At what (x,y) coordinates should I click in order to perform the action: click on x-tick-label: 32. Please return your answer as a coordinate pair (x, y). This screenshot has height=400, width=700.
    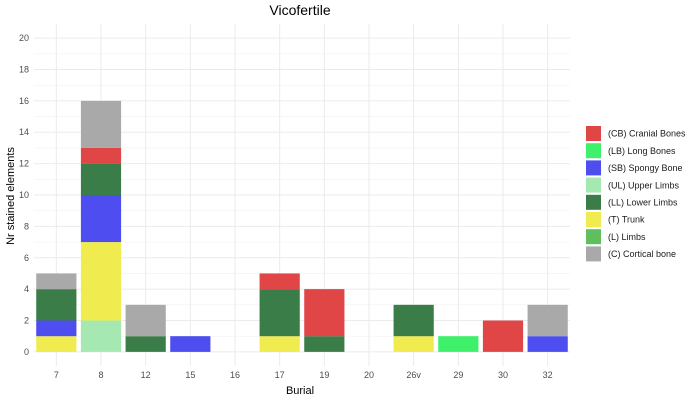
    Looking at the image, I should click on (548, 375).